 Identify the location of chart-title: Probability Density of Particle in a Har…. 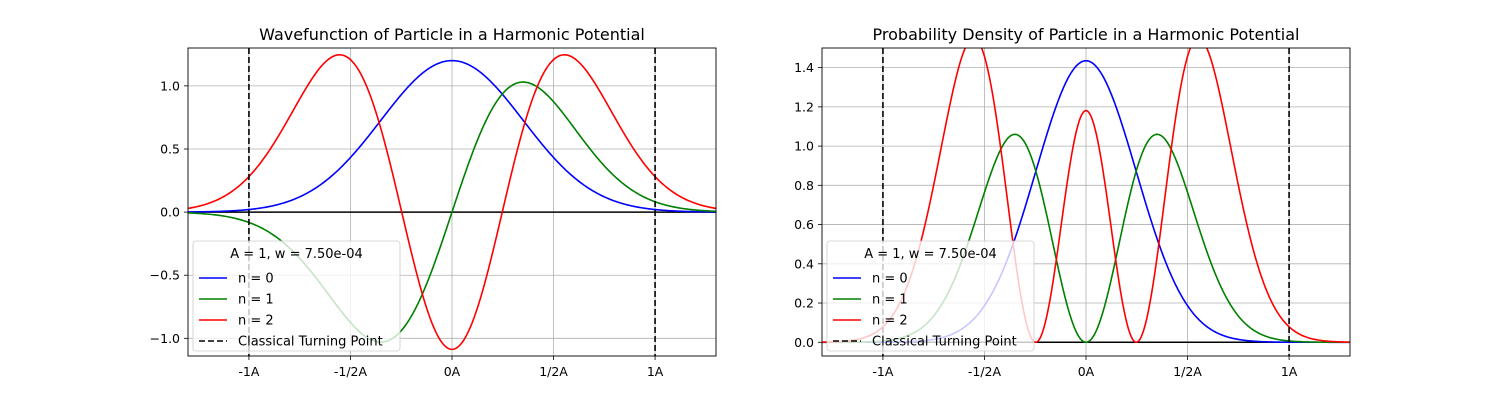
(1086, 34).